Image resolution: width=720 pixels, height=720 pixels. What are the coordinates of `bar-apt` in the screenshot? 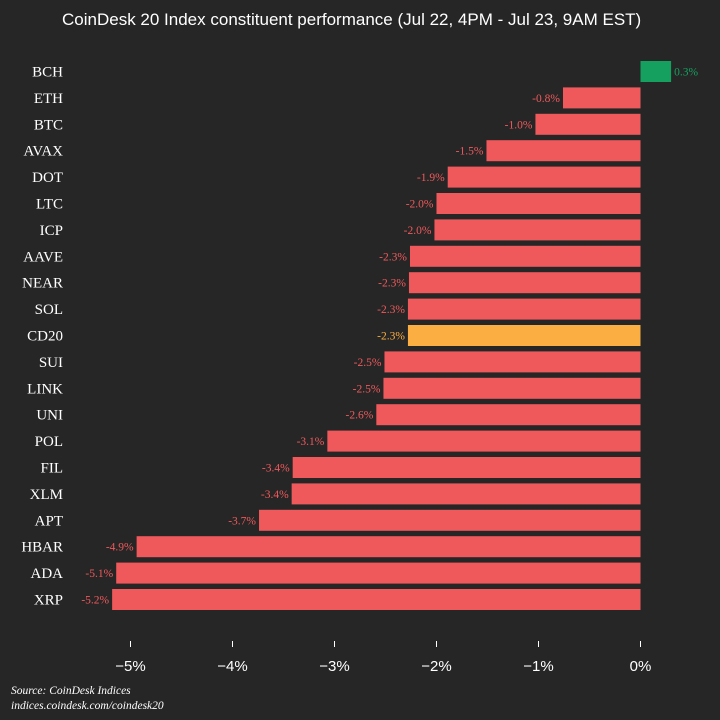 It's located at (450, 520).